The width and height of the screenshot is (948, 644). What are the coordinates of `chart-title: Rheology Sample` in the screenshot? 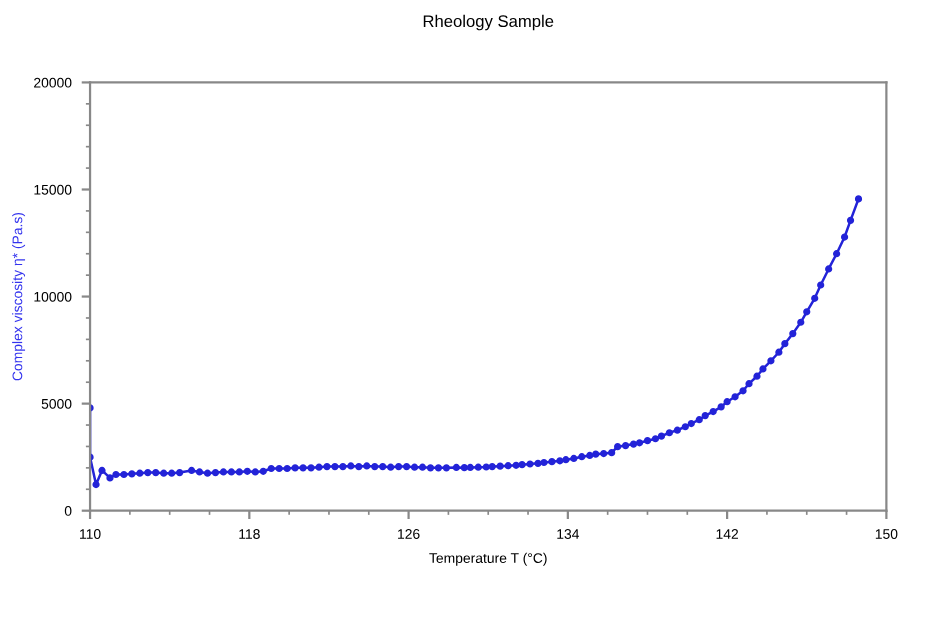 It's located at (488, 22).